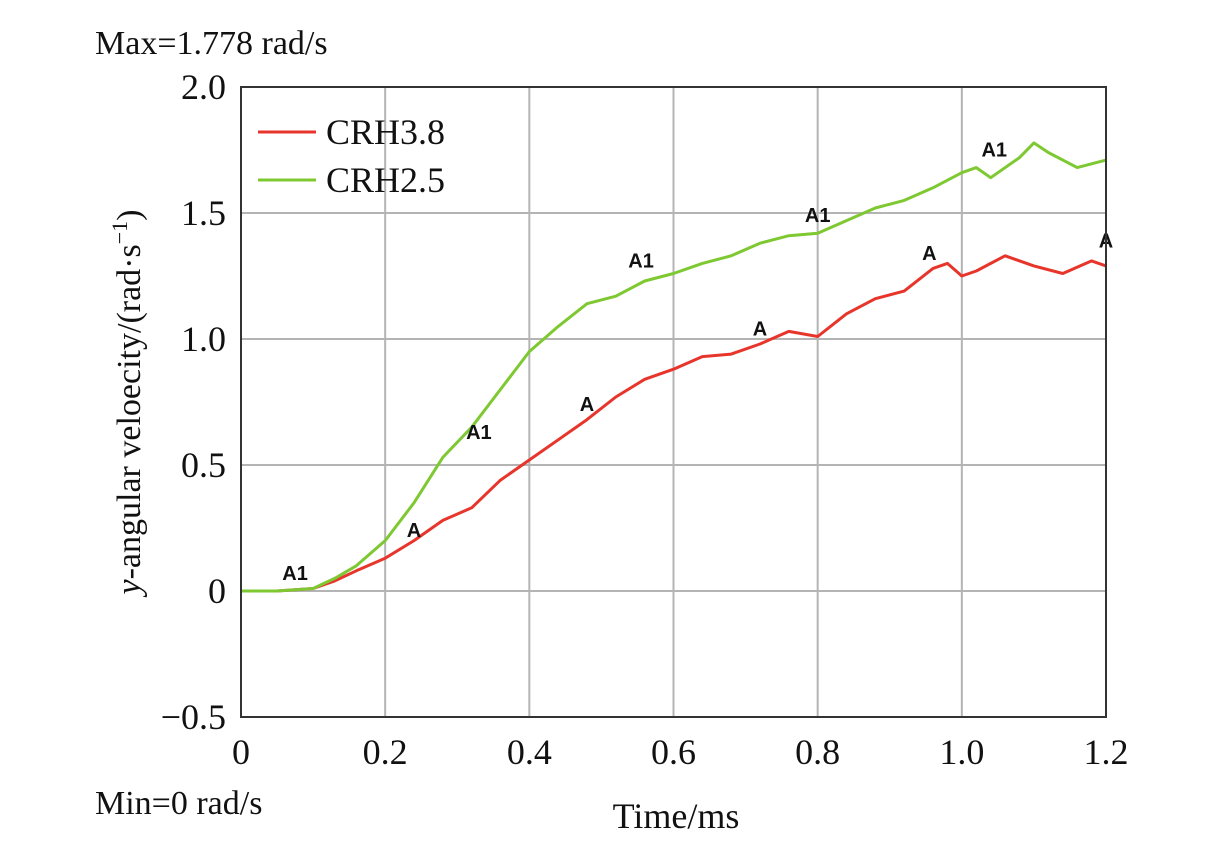 Image resolution: width=1228 pixels, height=843 pixels. I want to click on y-tick-label: 2.0, so click(203, 87).